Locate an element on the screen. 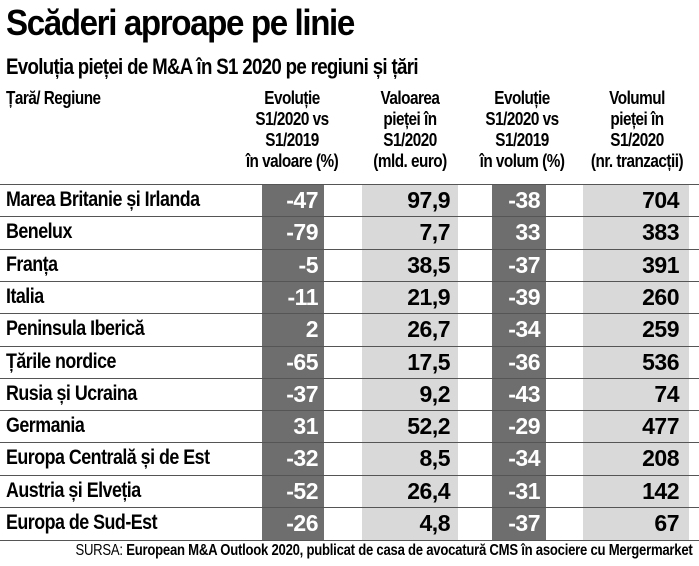 Image resolution: width=699 pixels, height=566 pixels. value-cell: 52,2 is located at coordinates (428, 426).